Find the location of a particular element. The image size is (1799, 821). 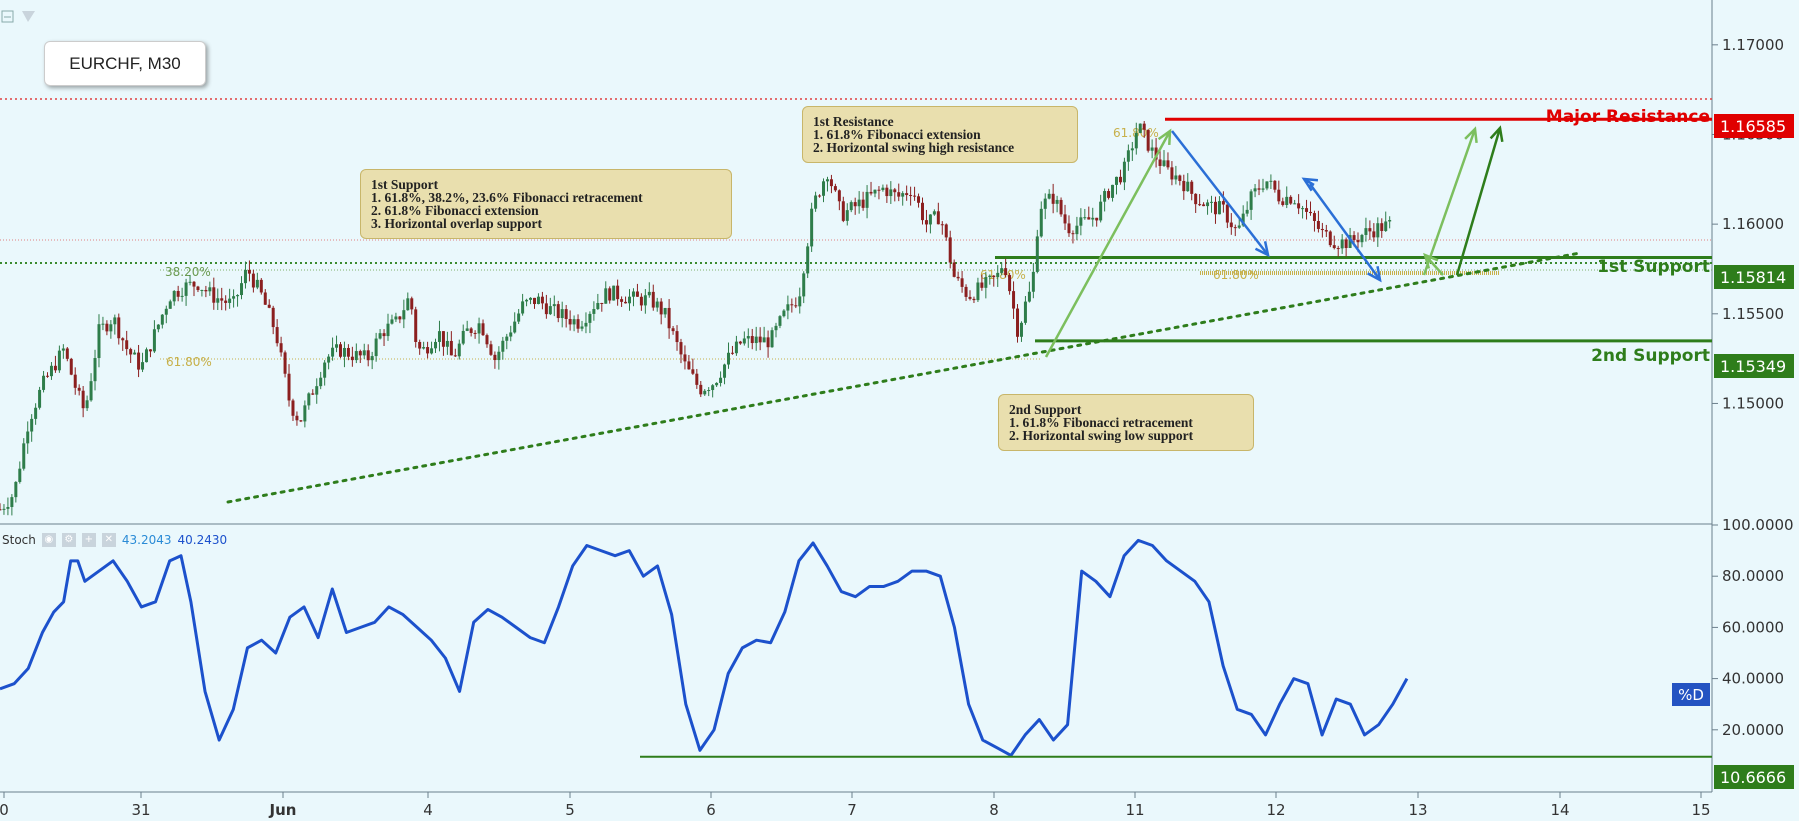

plus-icon: + is located at coordinates (88, 540).